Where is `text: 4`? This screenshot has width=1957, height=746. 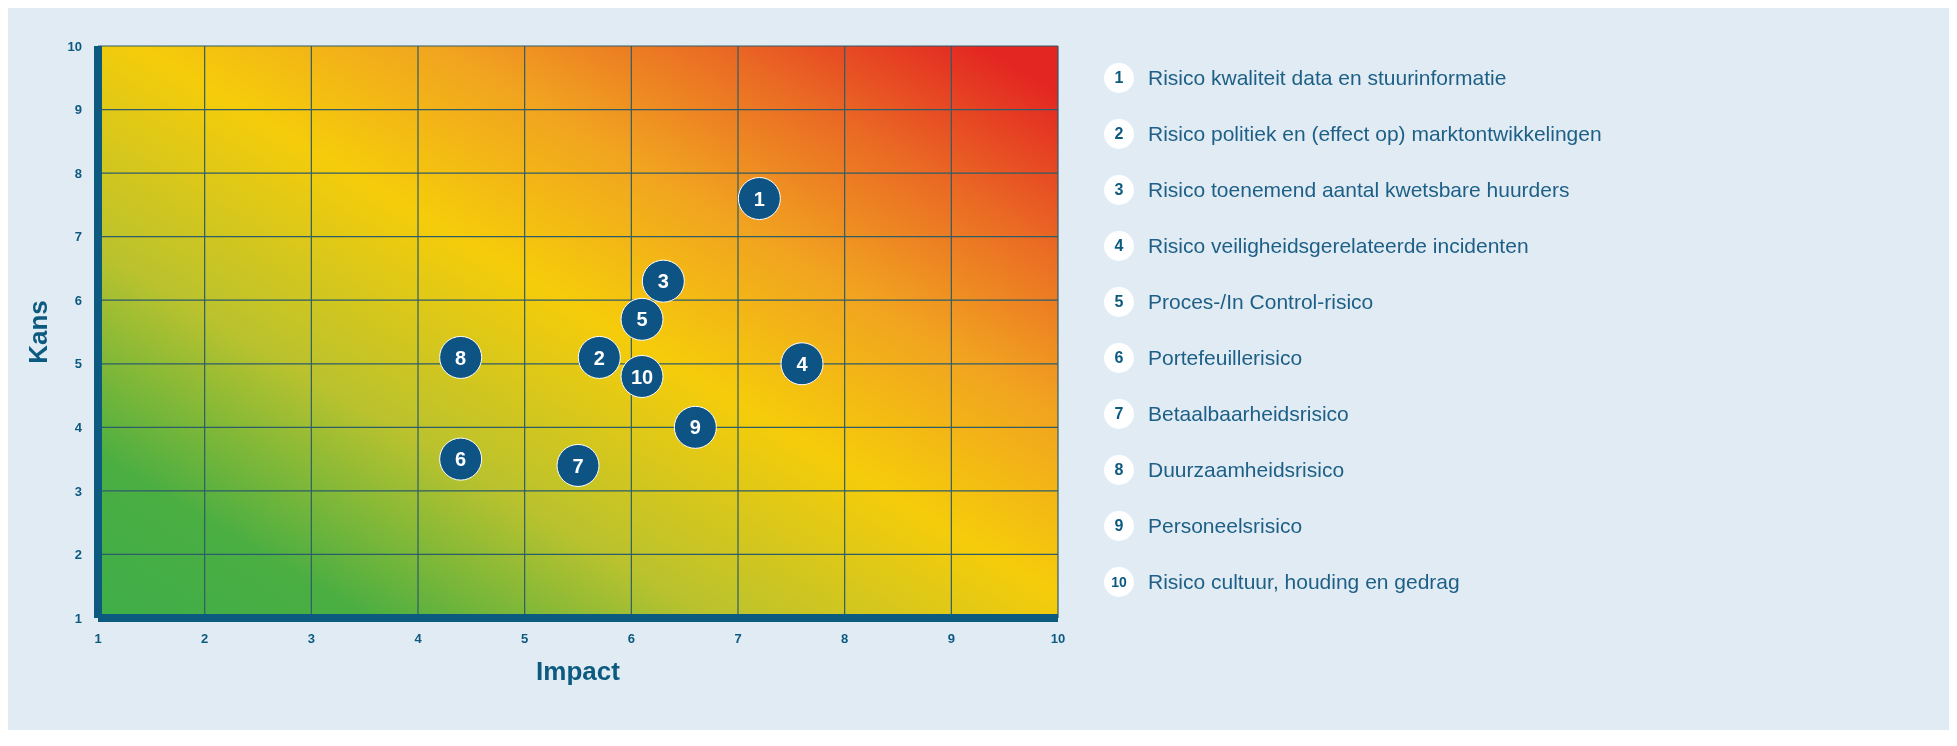
text: 4 is located at coordinates (1119, 245).